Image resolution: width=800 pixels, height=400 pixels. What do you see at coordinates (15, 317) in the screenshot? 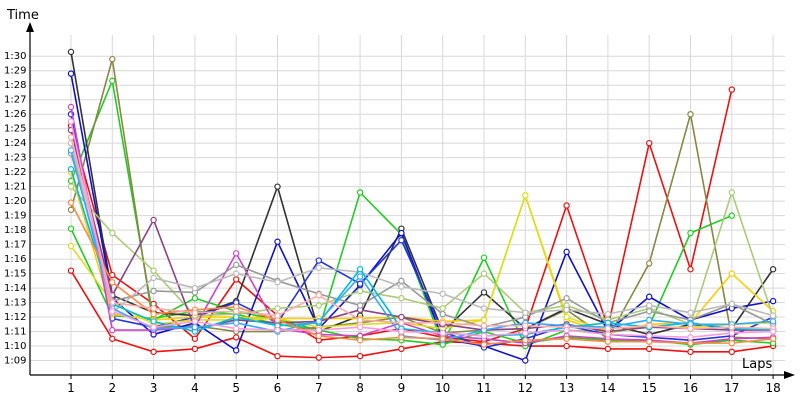
I see `y-tick-label: 1:12` at bounding box center [15, 317].